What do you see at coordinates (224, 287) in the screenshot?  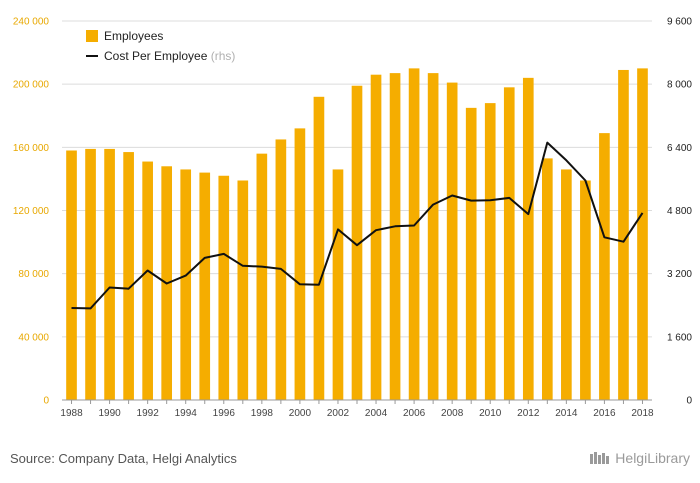 I see `bar-employees-1996` at bounding box center [224, 287].